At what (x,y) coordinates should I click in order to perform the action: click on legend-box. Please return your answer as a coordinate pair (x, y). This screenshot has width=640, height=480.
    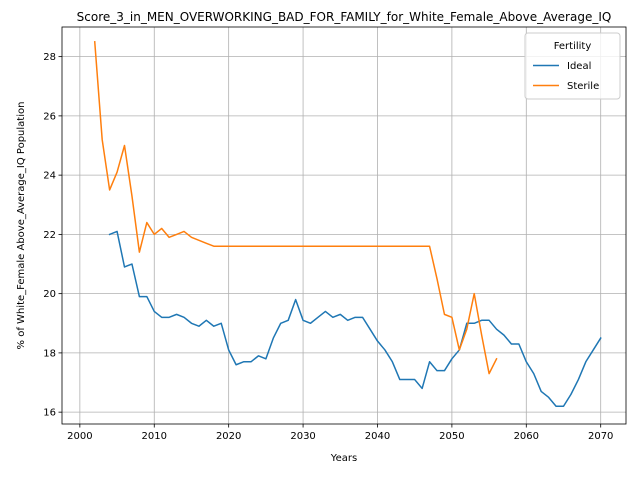
    Looking at the image, I should click on (572, 66).